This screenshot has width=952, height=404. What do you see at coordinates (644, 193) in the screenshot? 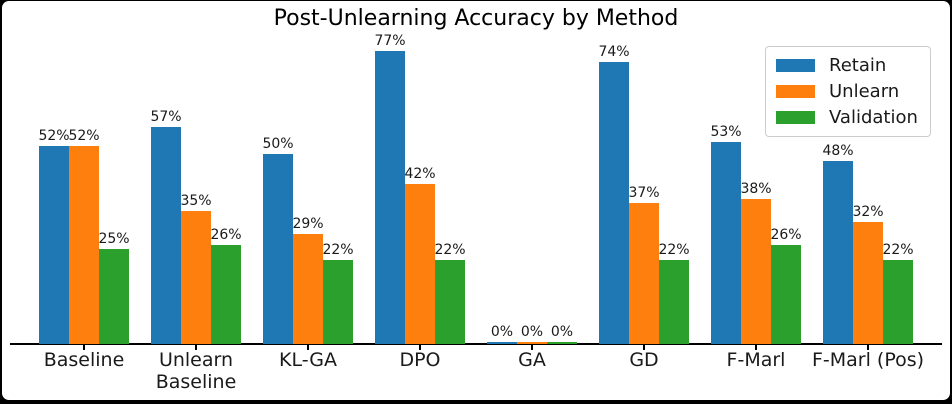
I see `bar-value-label: 37%` at bounding box center [644, 193].